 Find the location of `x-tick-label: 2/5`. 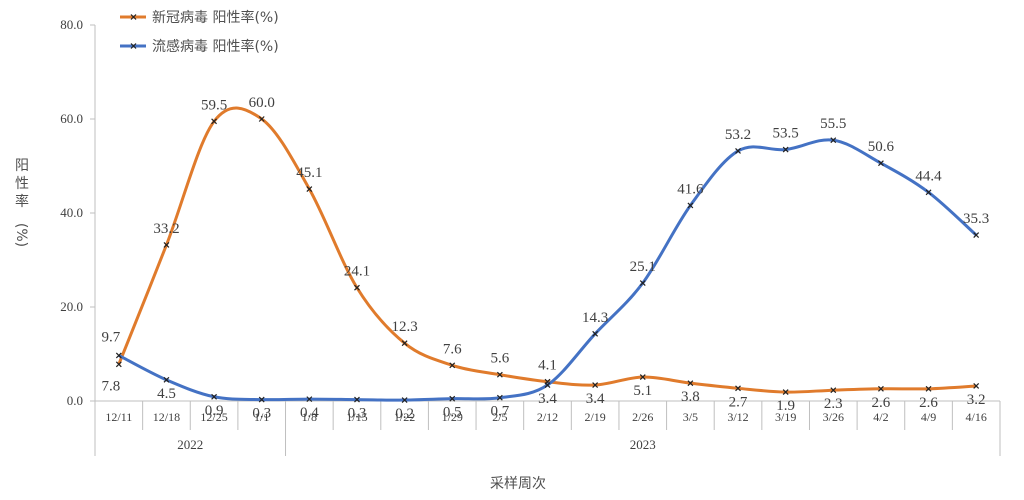

x-tick-label: 2/5 is located at coordinates (499, 417).